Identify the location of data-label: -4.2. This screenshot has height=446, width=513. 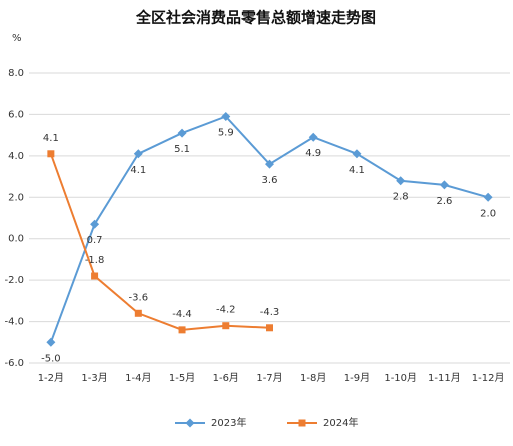
(226, 310).